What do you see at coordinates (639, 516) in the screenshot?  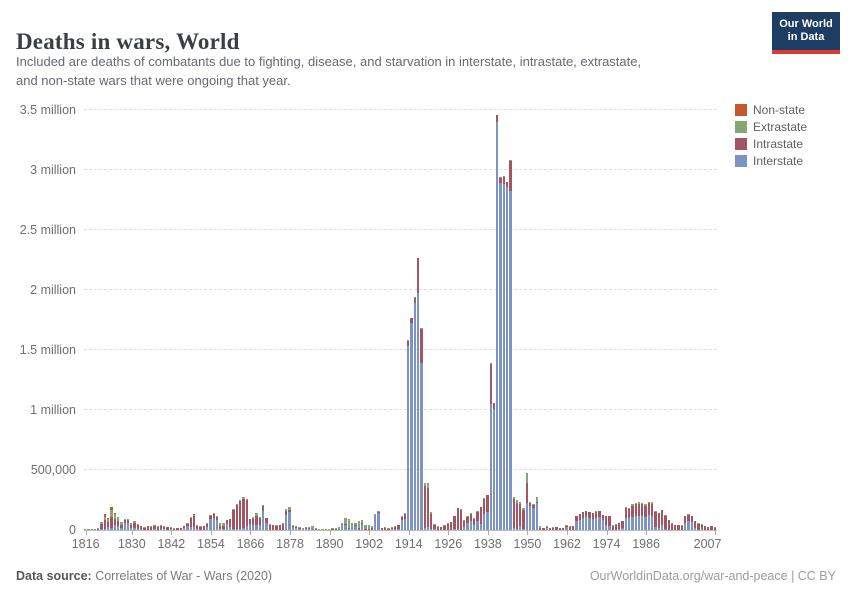 I see `bar-1984` at bounding box center [639, 516].